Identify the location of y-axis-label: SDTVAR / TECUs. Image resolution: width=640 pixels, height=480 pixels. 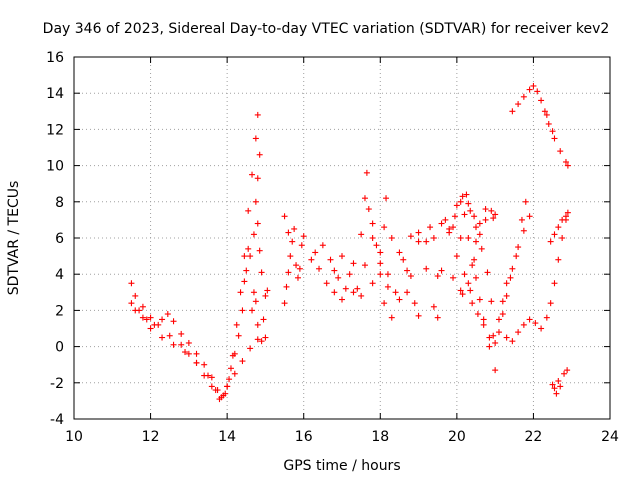
(14, 238).